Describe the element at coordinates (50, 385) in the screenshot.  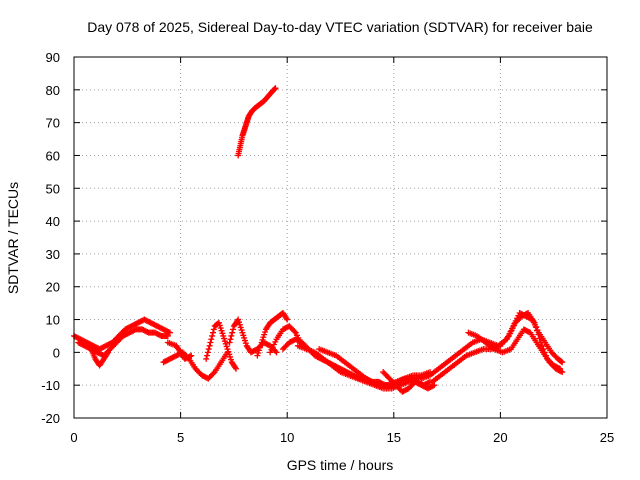
I see `y-tick-label: -10` at that location.